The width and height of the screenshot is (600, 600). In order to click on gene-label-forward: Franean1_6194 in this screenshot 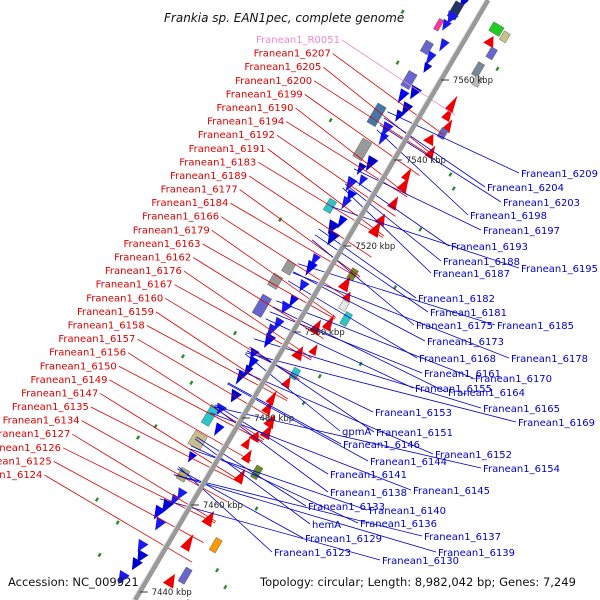, I will do `click(245, 122)`.